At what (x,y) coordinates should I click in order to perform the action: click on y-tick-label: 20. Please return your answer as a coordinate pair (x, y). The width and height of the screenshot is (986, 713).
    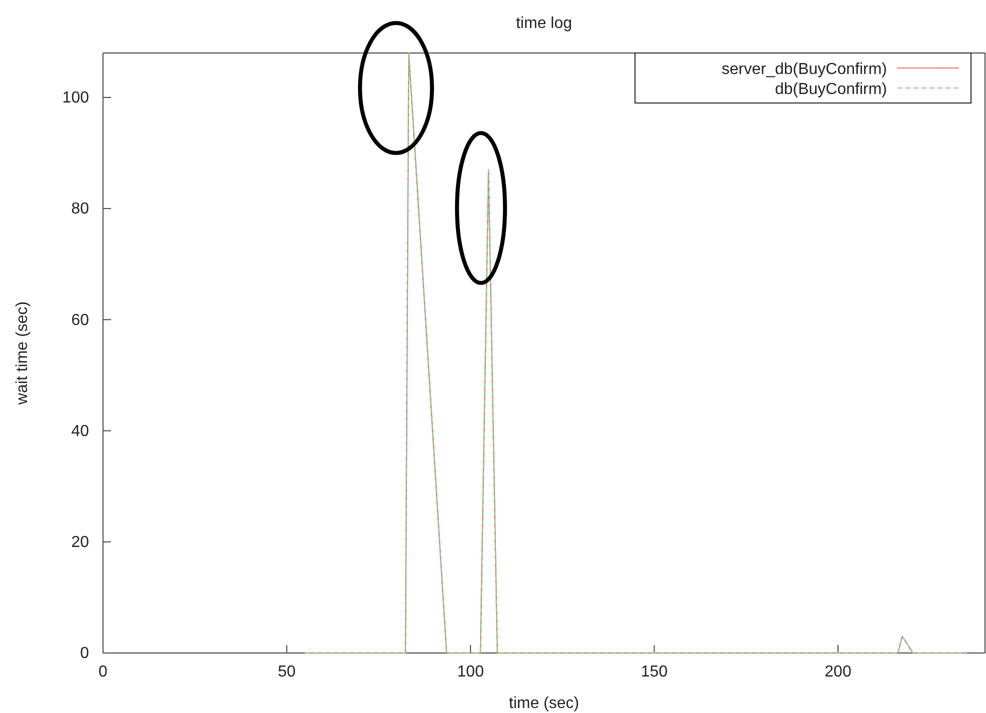
    Looking at the image, I should click on (80, 543).